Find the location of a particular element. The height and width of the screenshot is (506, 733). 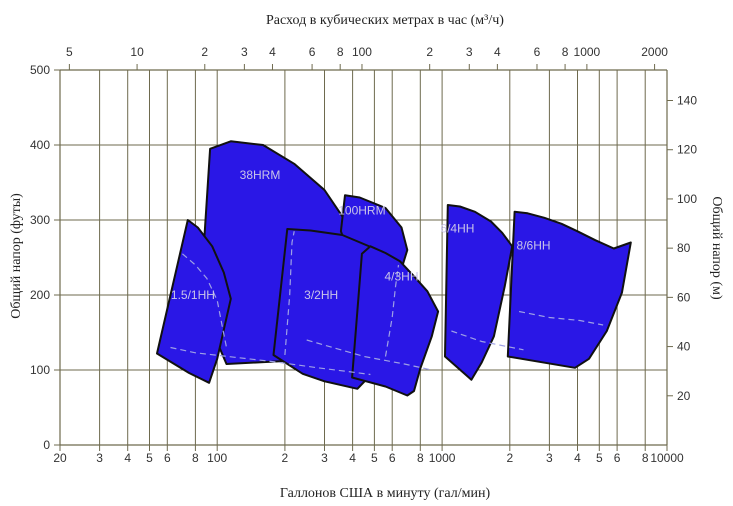

y2-tick-label: 20 is located at coordinates (684, 396).